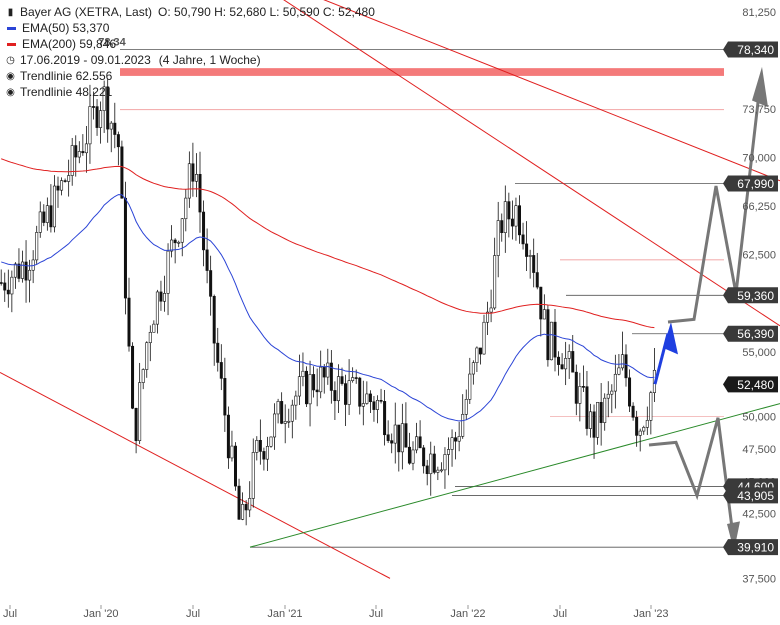  What do you see at coordinates (650, 614) in the screenshot?
I see `x-axis-tick-label: Jan '23` at bounding box center [650, 614].